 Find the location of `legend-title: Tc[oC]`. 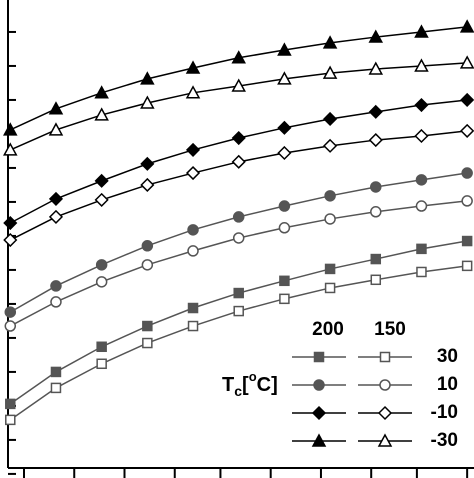

legend-title: Tc[oC] is located at coordinates (250, 383).